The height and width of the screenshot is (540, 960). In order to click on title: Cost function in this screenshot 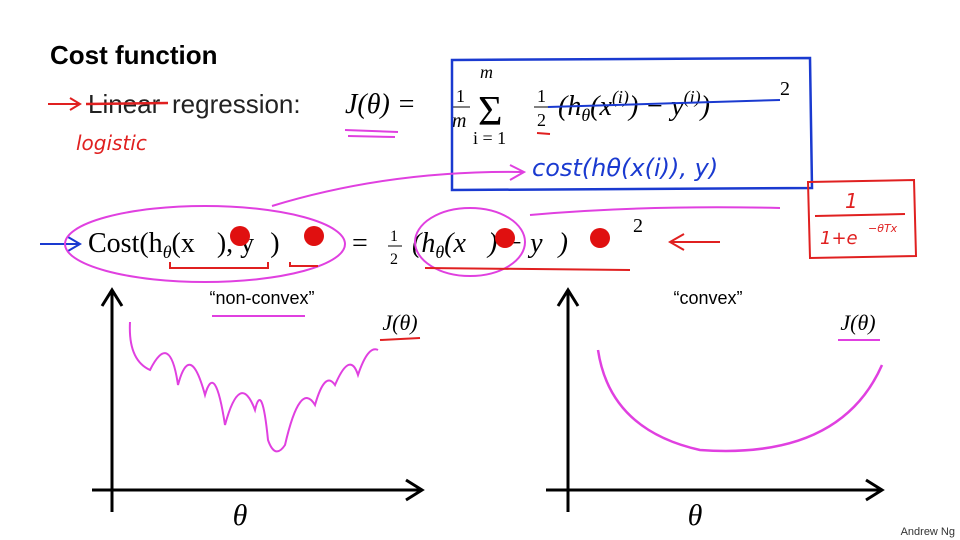, I will do `click(134, 55)`.